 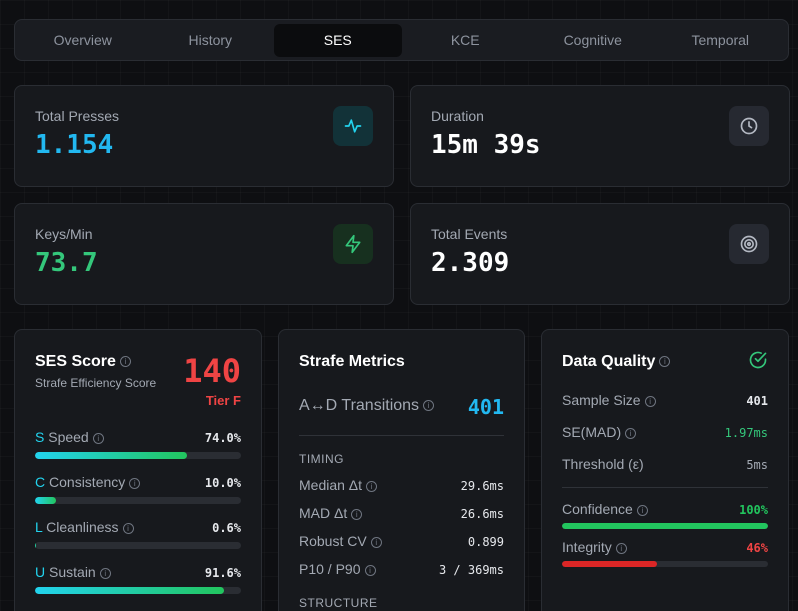 What do you see at coordinates (111, 455) in the screenshot?
I see `speed-bar-fill` at bounding box center [111, 455].